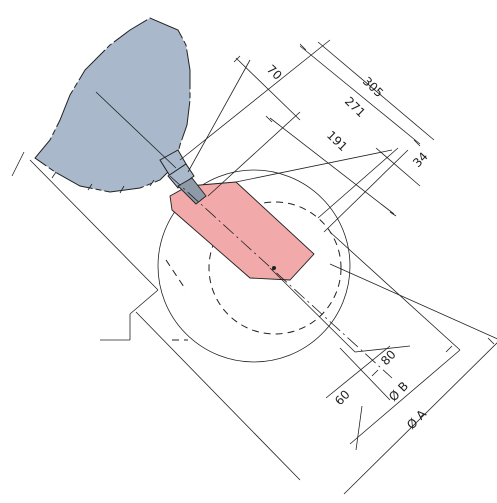  I want to click on dim-34: 34, so click(420, 159).